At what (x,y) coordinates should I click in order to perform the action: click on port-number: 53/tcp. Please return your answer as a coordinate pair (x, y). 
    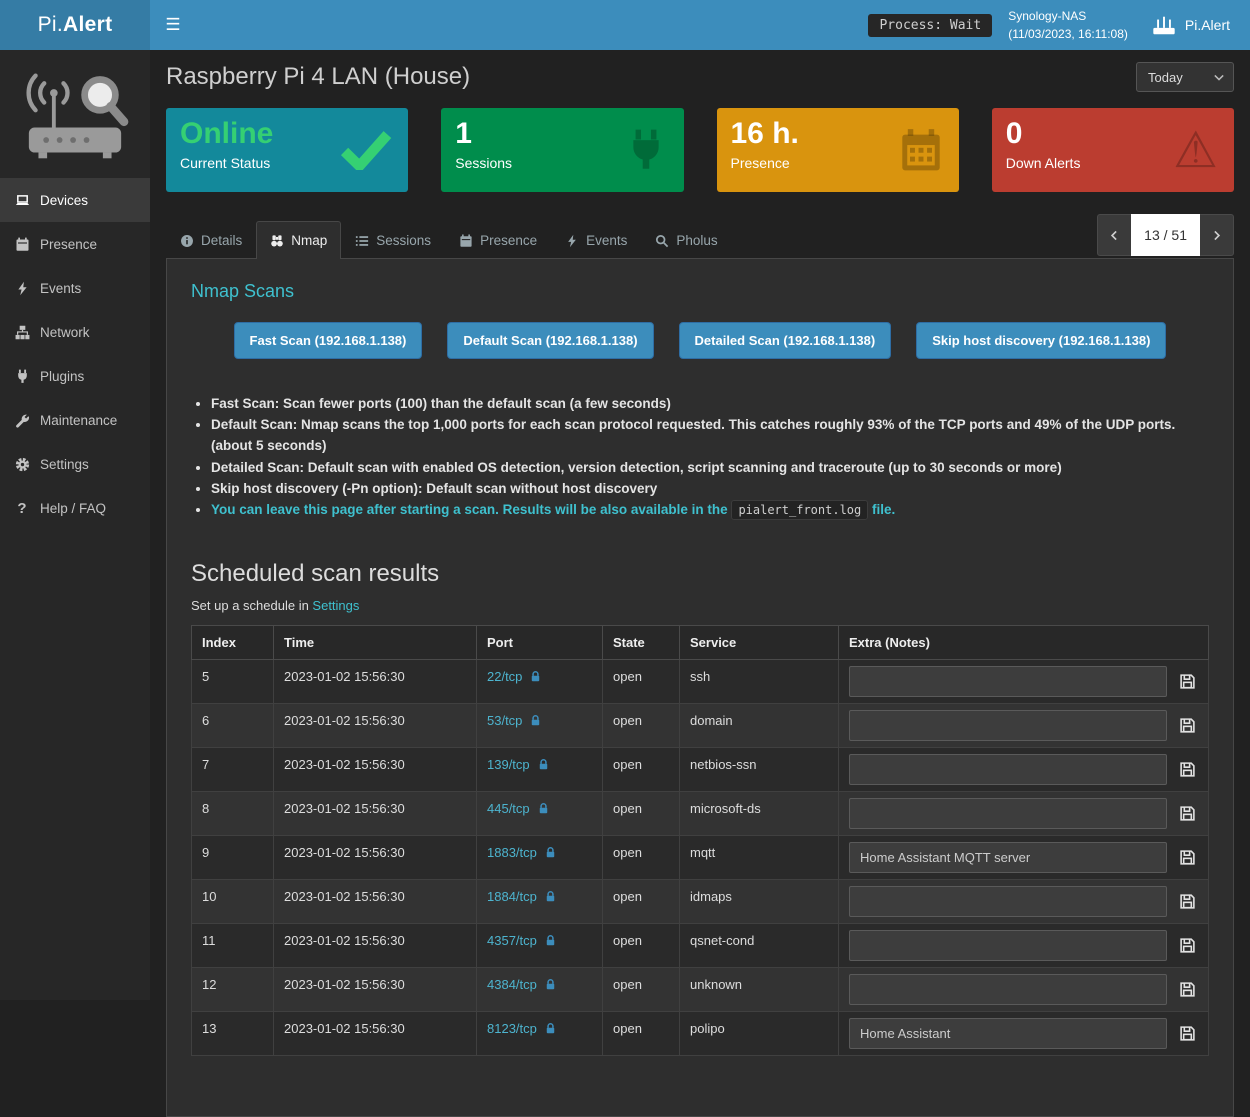
    Looking at the image, I should click on (505, 721).